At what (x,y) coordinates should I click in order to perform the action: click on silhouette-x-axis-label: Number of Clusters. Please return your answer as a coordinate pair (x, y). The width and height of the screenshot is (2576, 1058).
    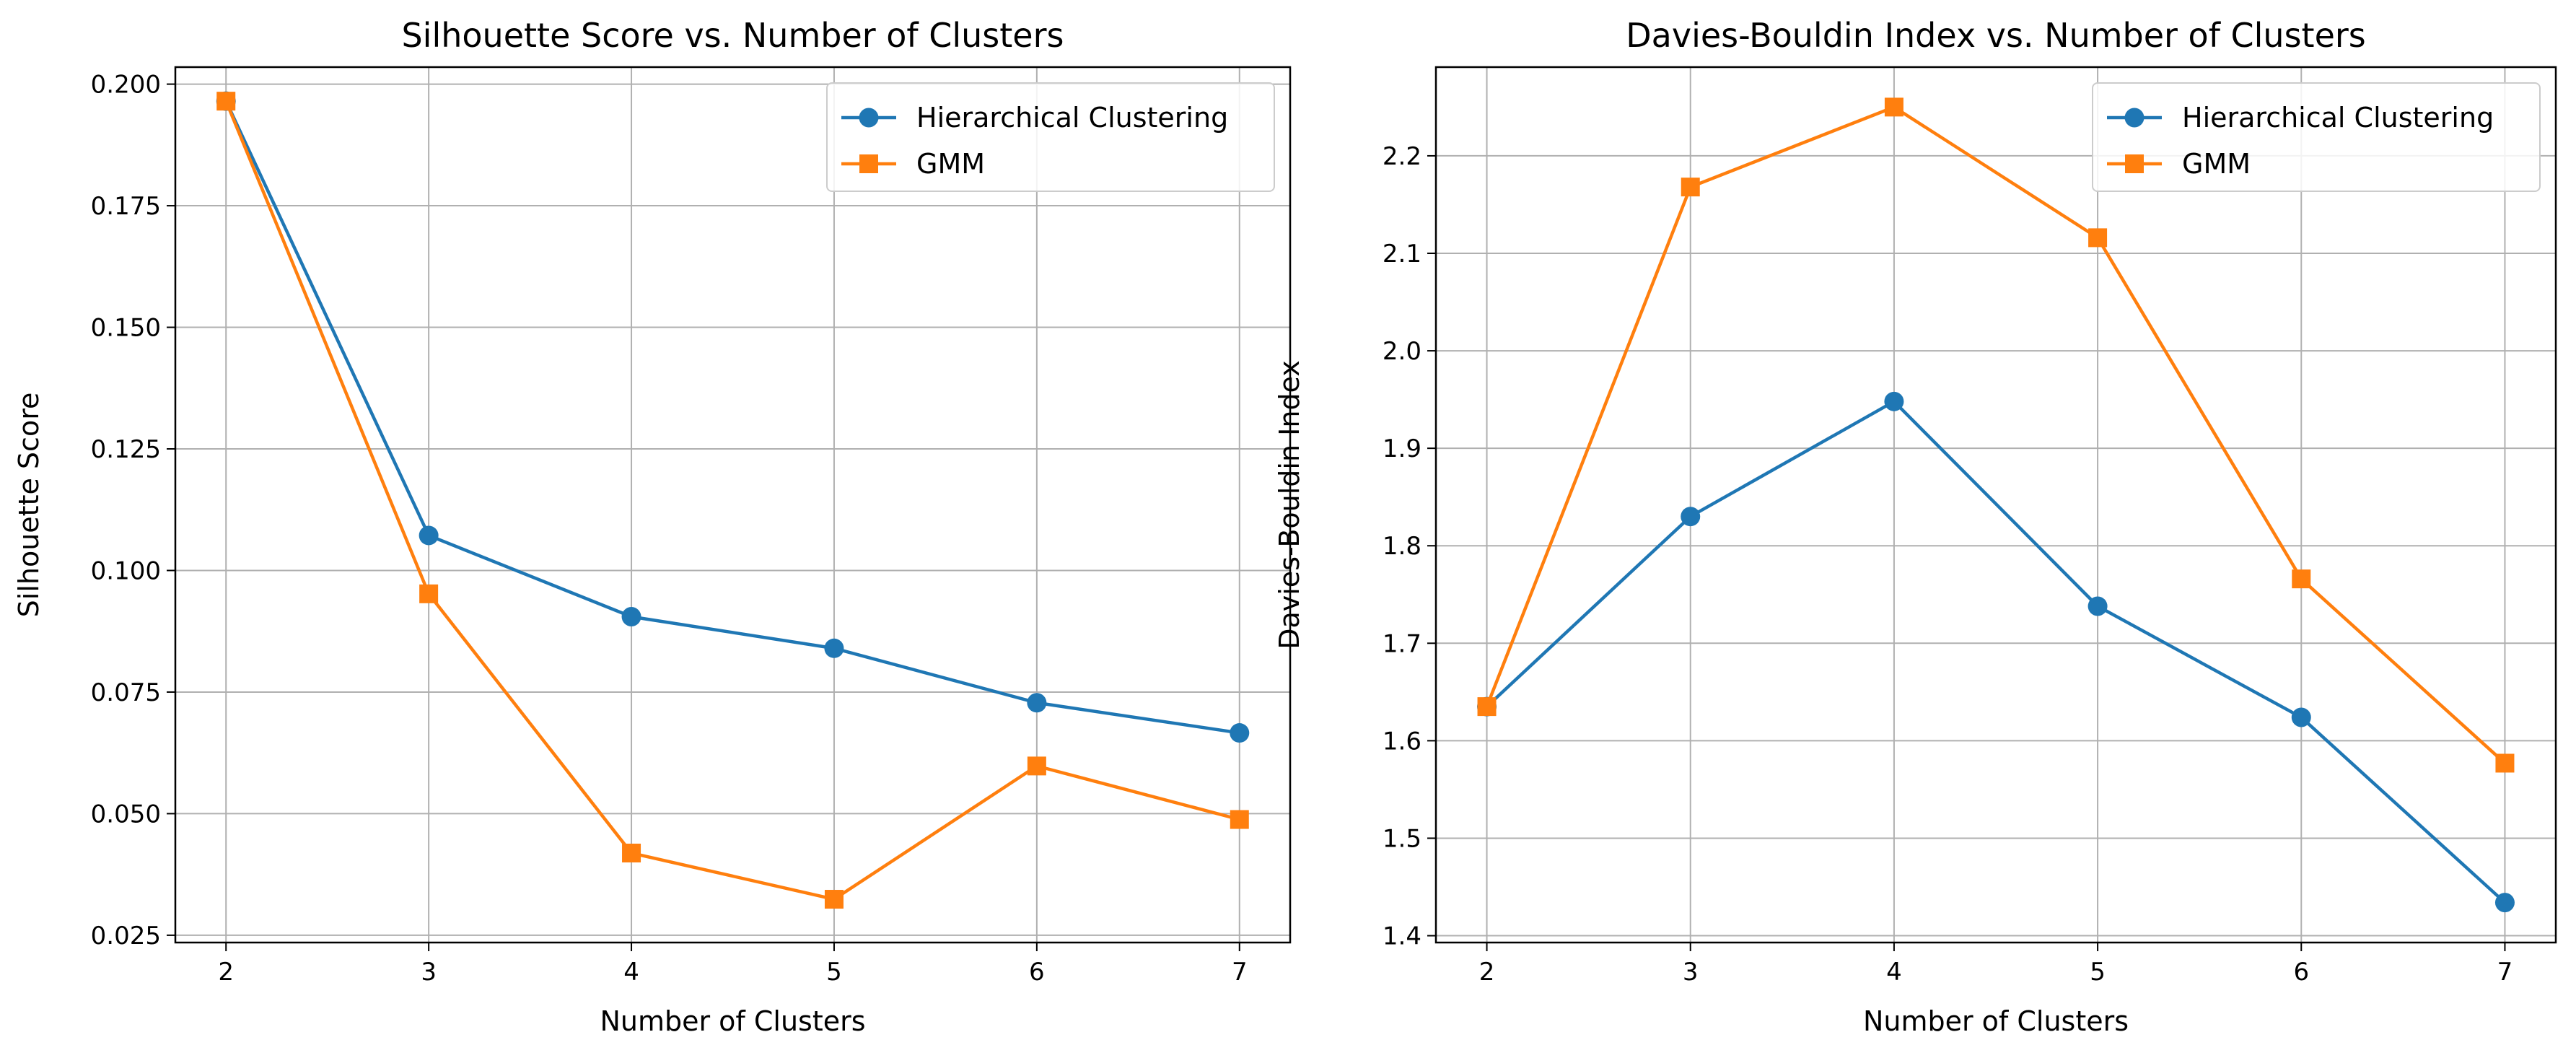
    Looking at the image, I should click on (732, 1021).